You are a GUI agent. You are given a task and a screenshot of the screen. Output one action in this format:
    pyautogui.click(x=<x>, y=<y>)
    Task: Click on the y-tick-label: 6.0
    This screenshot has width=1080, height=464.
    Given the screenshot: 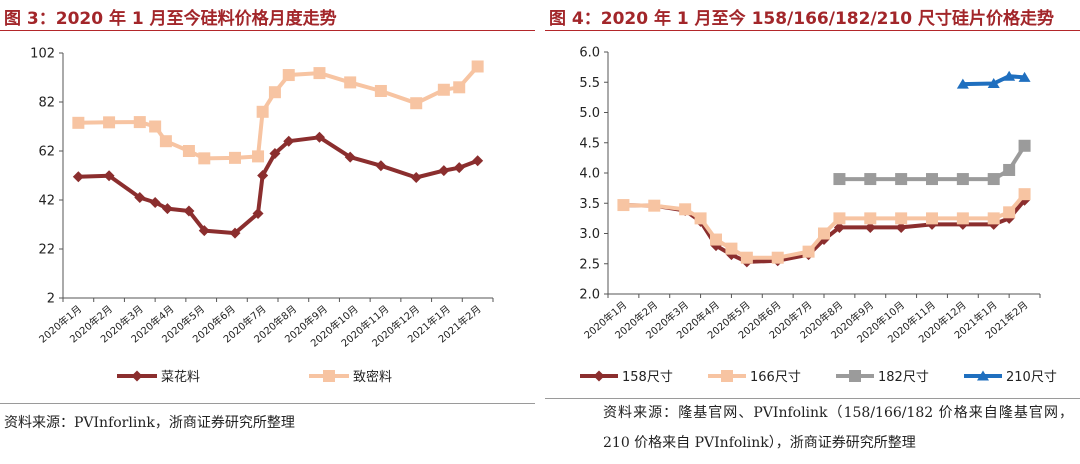 What is the action you would take?
    pyautogui.click(x=589, y=53)
    